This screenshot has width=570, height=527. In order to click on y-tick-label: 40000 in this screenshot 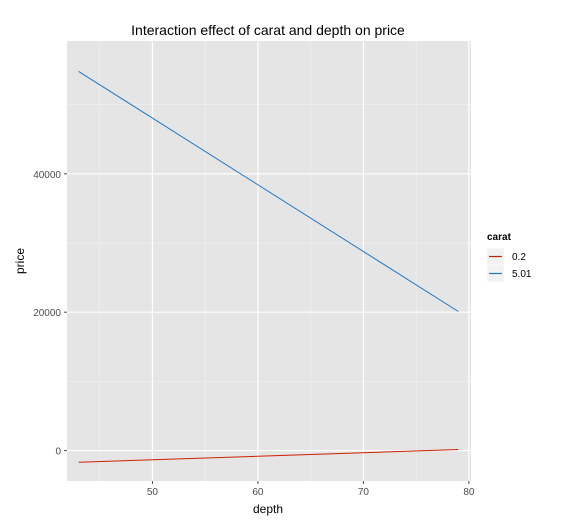, I will do `click(47, 175)`.